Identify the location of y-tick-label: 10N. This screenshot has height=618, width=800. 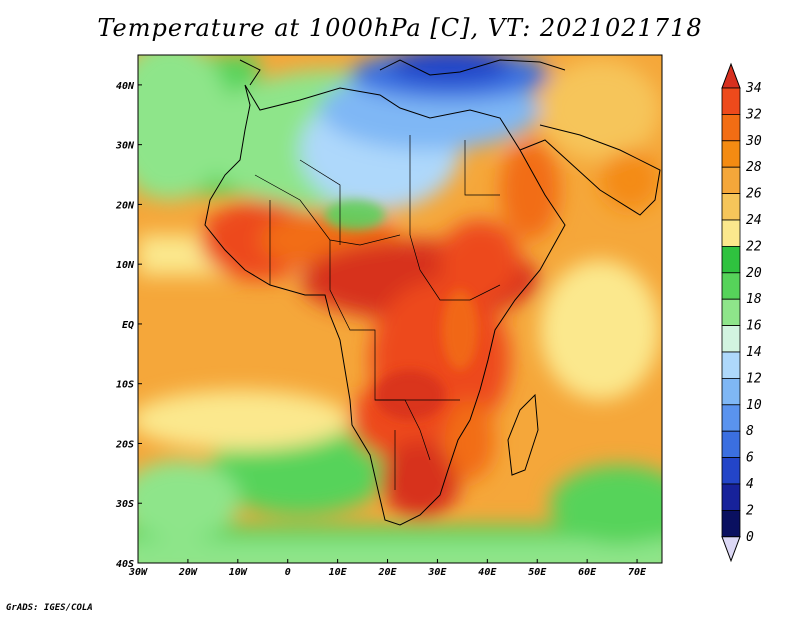
(125, 265).